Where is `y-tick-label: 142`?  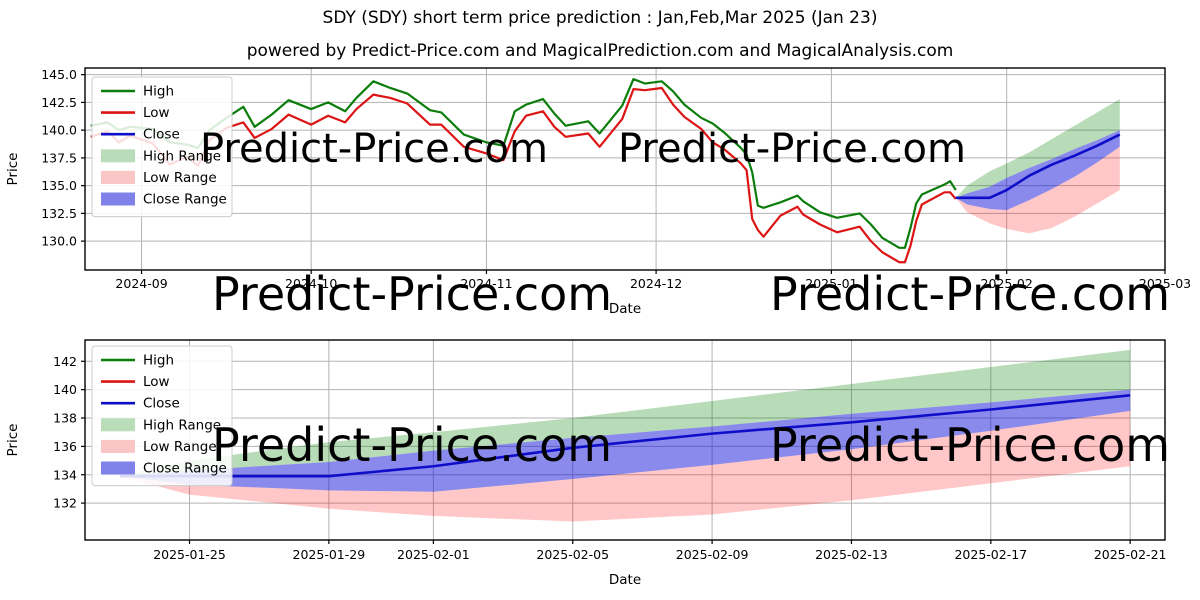 y-tick-label: 142 is located at coordinates (65, 361).